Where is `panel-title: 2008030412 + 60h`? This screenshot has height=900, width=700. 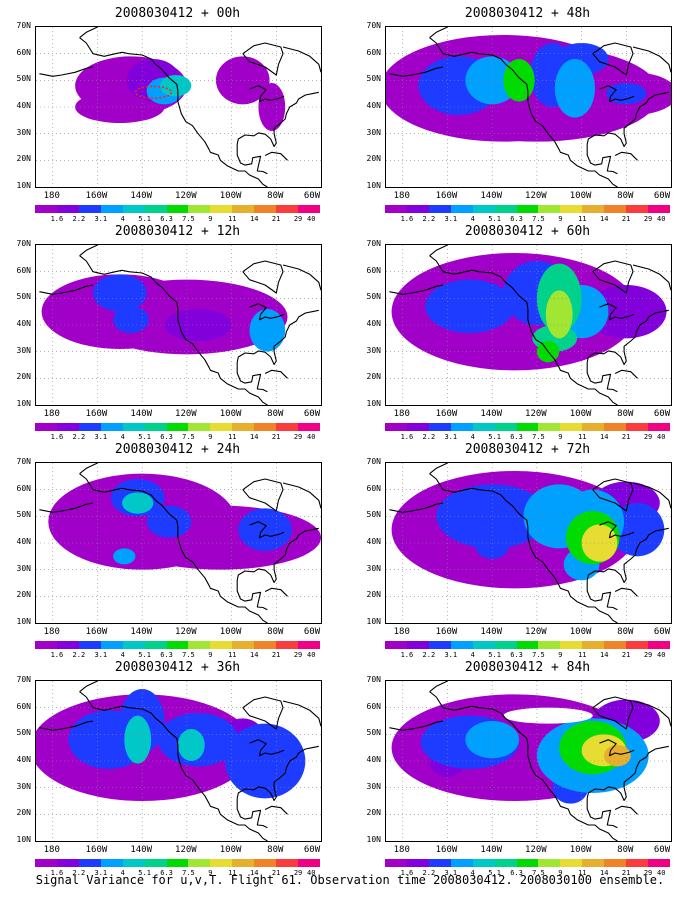 panel-title: 2008030412 + 60h is located at coordinates (527, 231).